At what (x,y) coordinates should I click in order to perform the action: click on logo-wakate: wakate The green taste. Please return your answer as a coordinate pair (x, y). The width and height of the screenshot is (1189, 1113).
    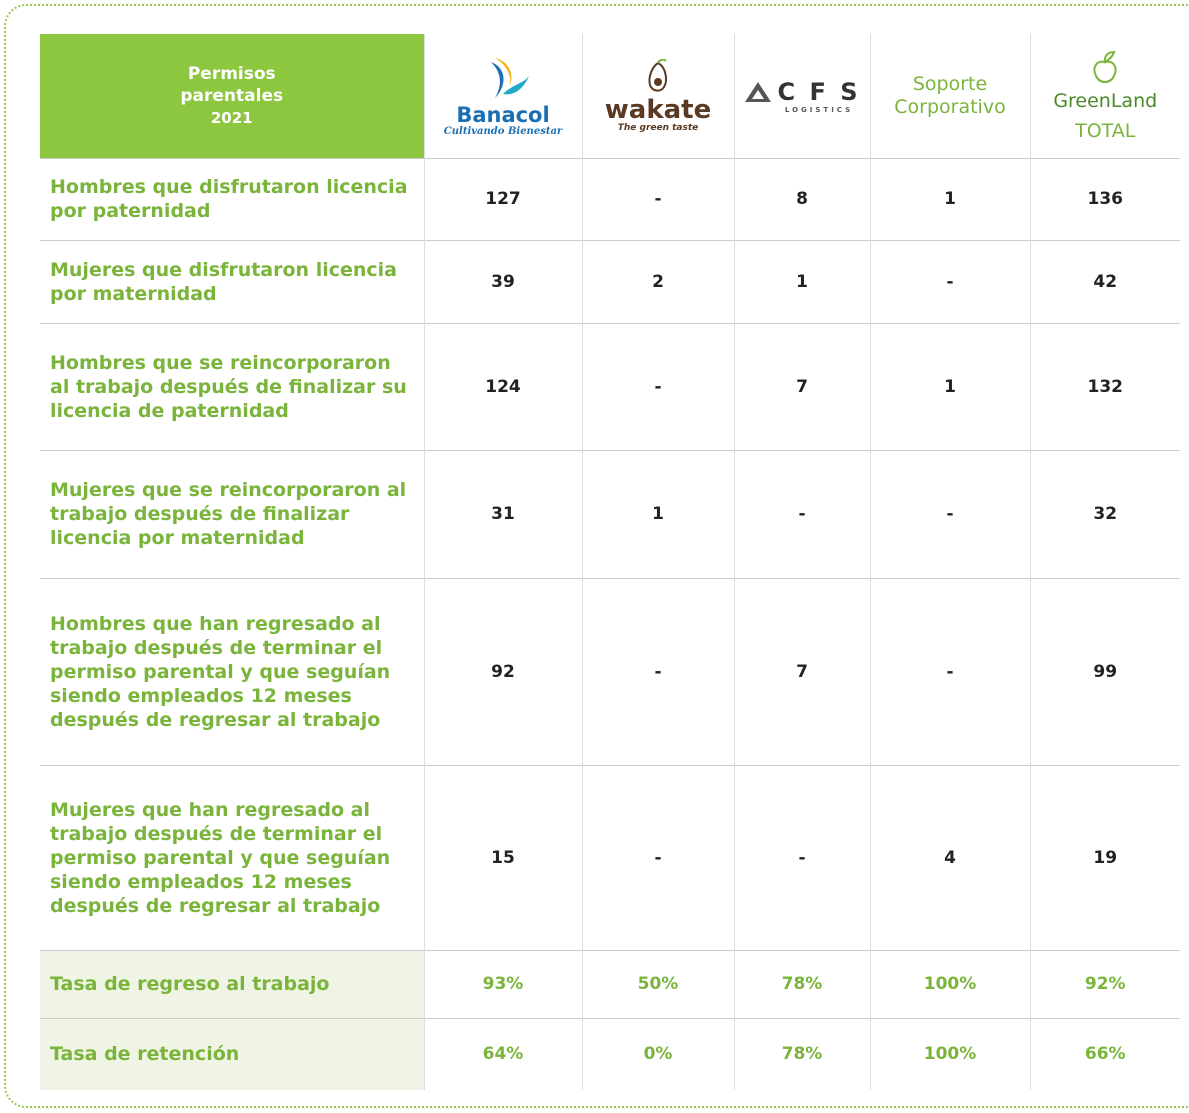
    Looking at the image, I should click on (657, 96).